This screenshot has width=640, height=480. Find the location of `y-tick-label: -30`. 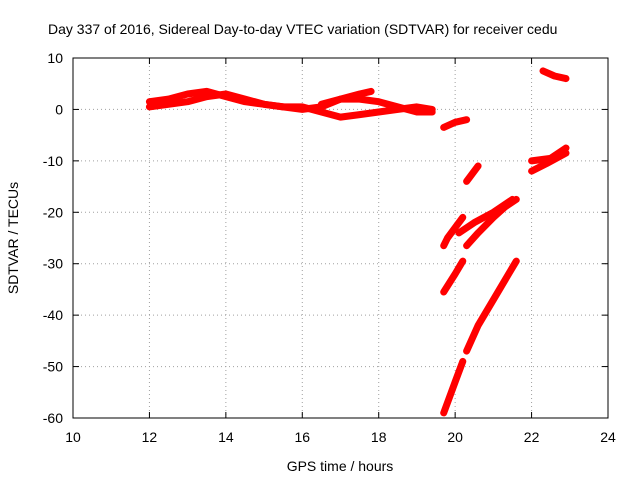

y-tick-label: -30 is located at coordinates (53, 264).